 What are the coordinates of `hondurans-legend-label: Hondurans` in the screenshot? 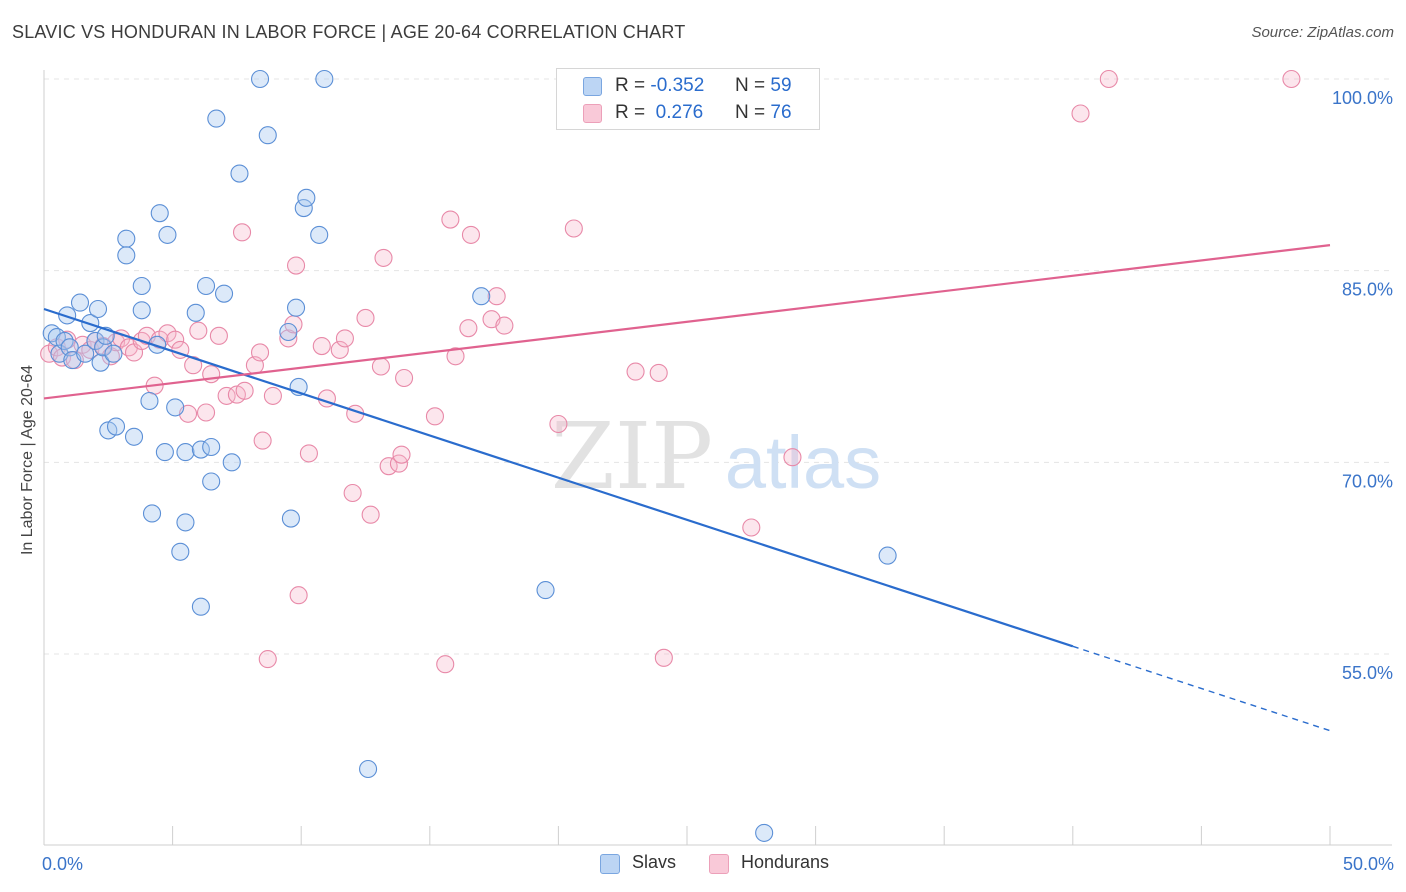 It's located at (785, 862).